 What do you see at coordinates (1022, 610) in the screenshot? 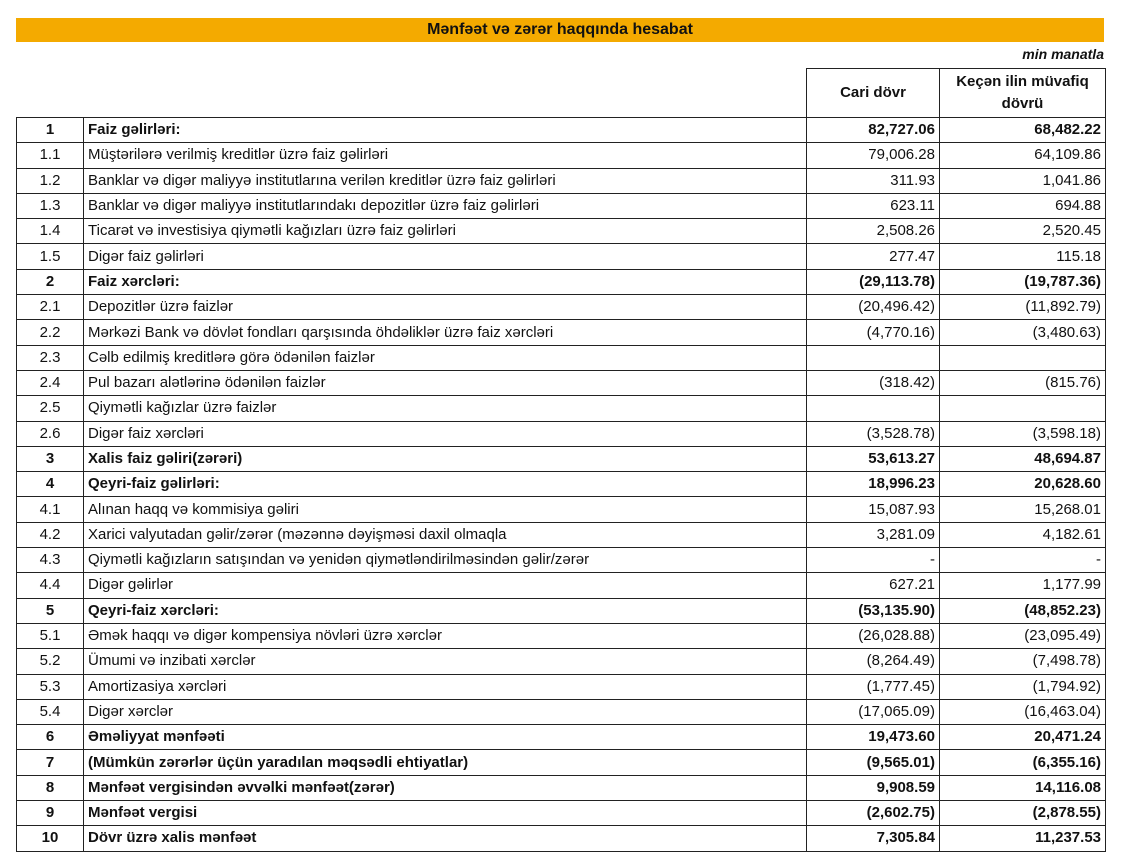
I see `previous-value: (48,852.23)` at bounding box center [1022, 610].